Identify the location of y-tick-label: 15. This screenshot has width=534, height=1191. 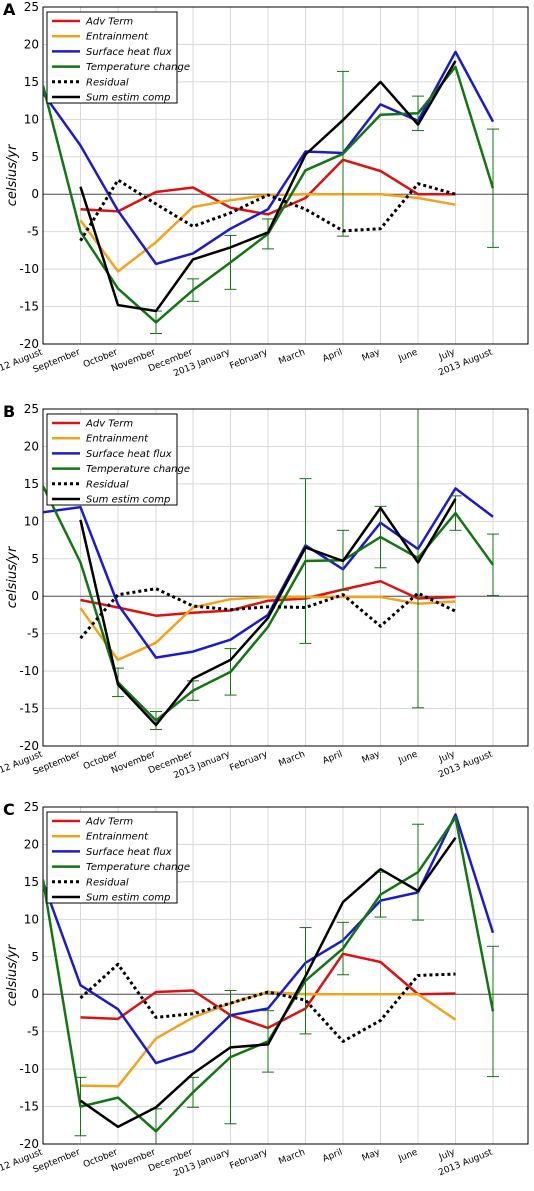
(31, 82).